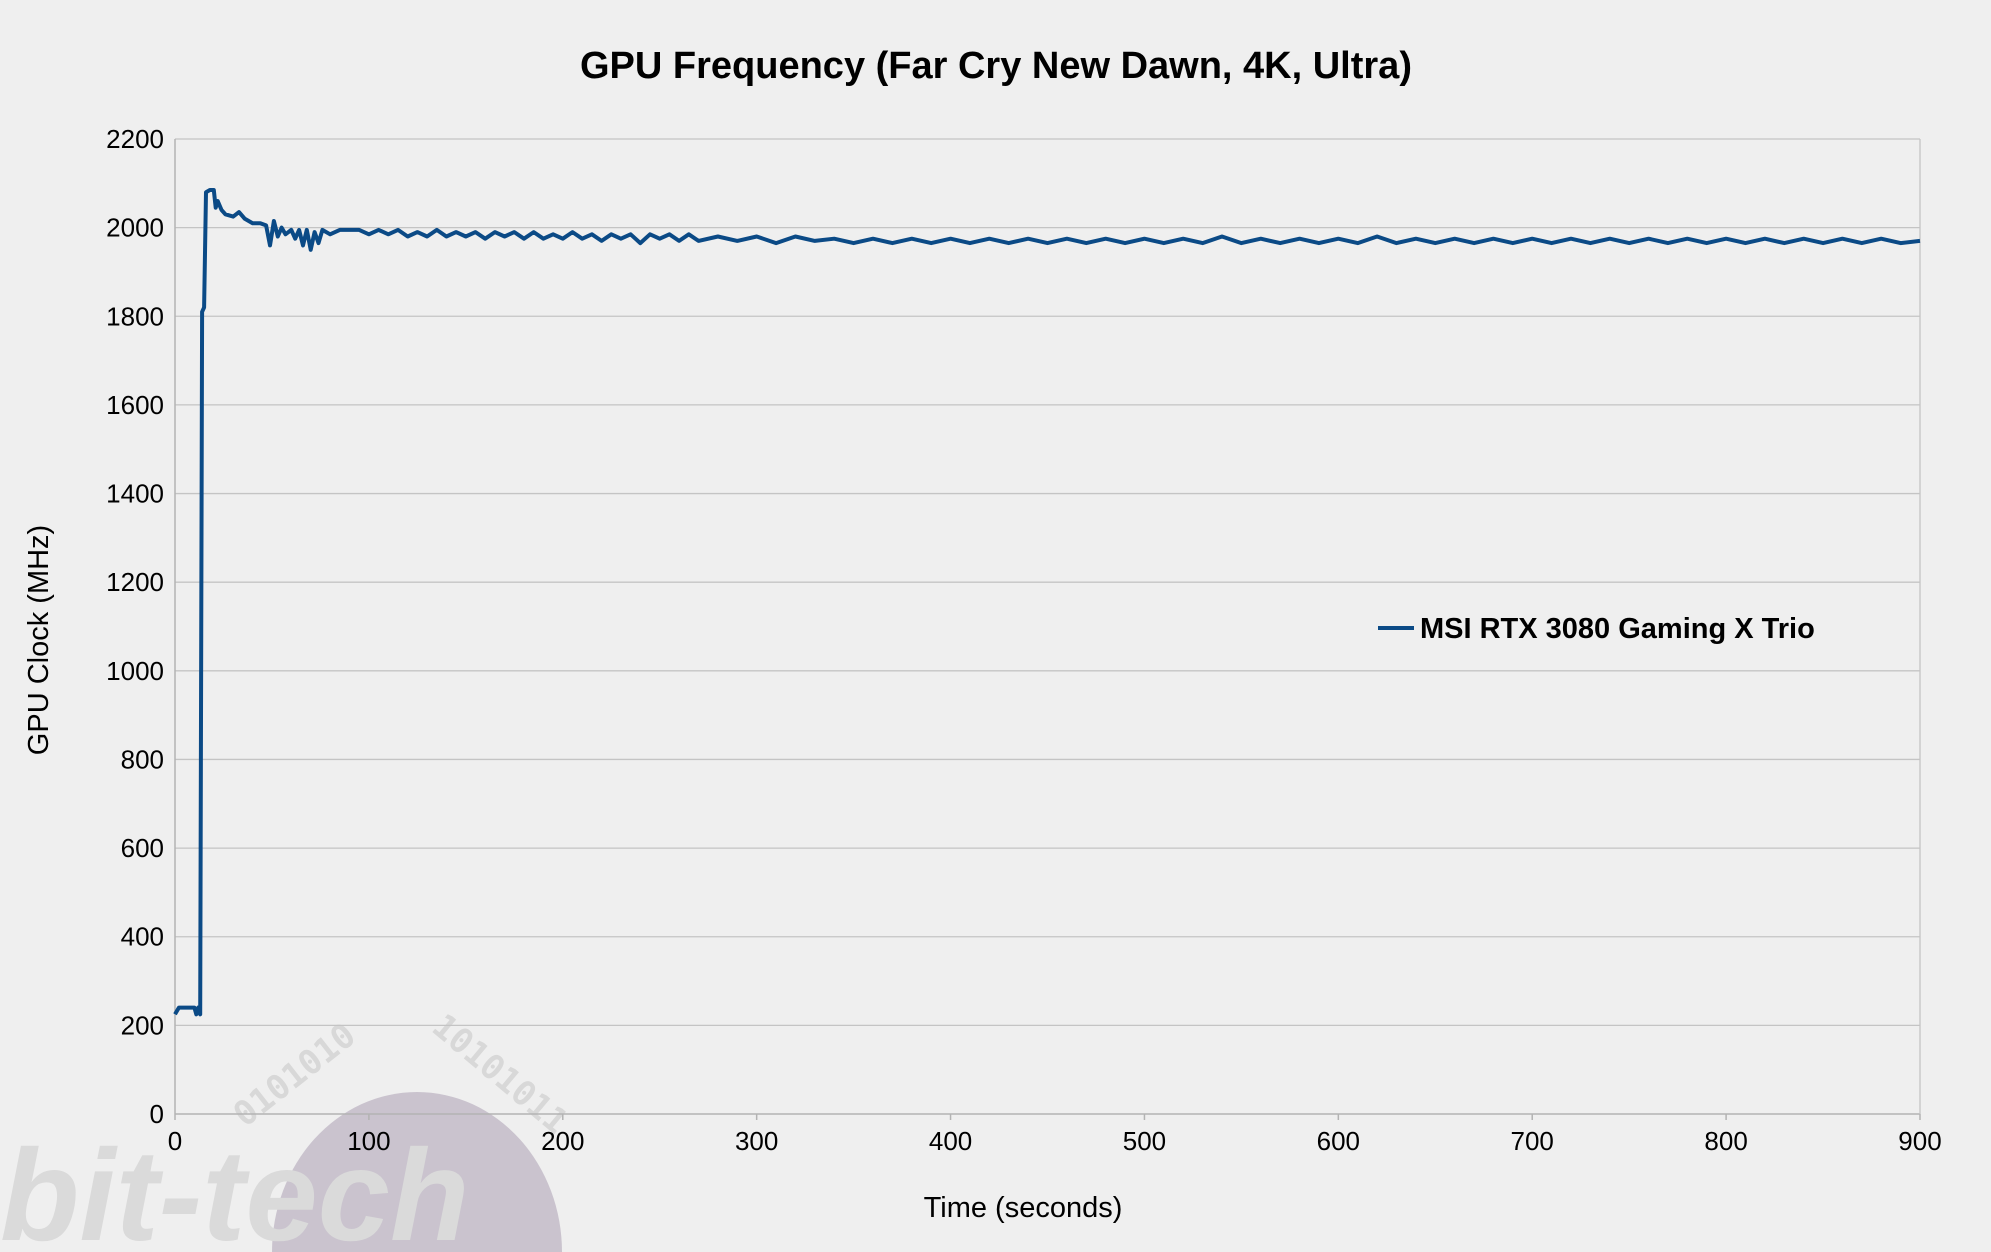 Image resolution: width=1991 pixels, height=1252 pixels. What do you see at coordinates (1144, 1141) in the screenshot?
I see `x-tick-label: 500` at bounding box center [1144, 1141].